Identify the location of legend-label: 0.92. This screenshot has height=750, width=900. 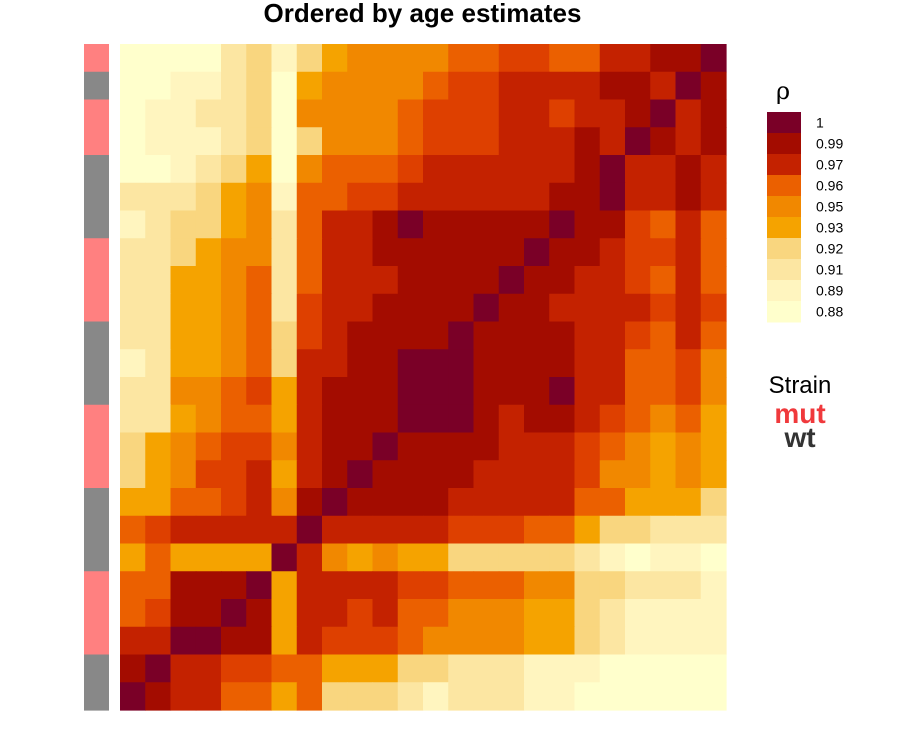
(829, 249).